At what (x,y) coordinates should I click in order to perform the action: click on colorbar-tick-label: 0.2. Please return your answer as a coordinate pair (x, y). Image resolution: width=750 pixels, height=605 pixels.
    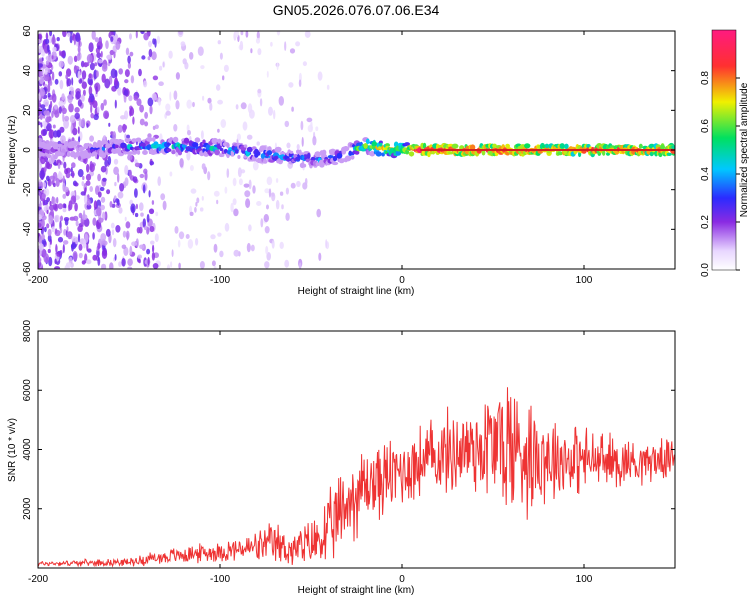
    Looking at the image, I should click on (705, 222).